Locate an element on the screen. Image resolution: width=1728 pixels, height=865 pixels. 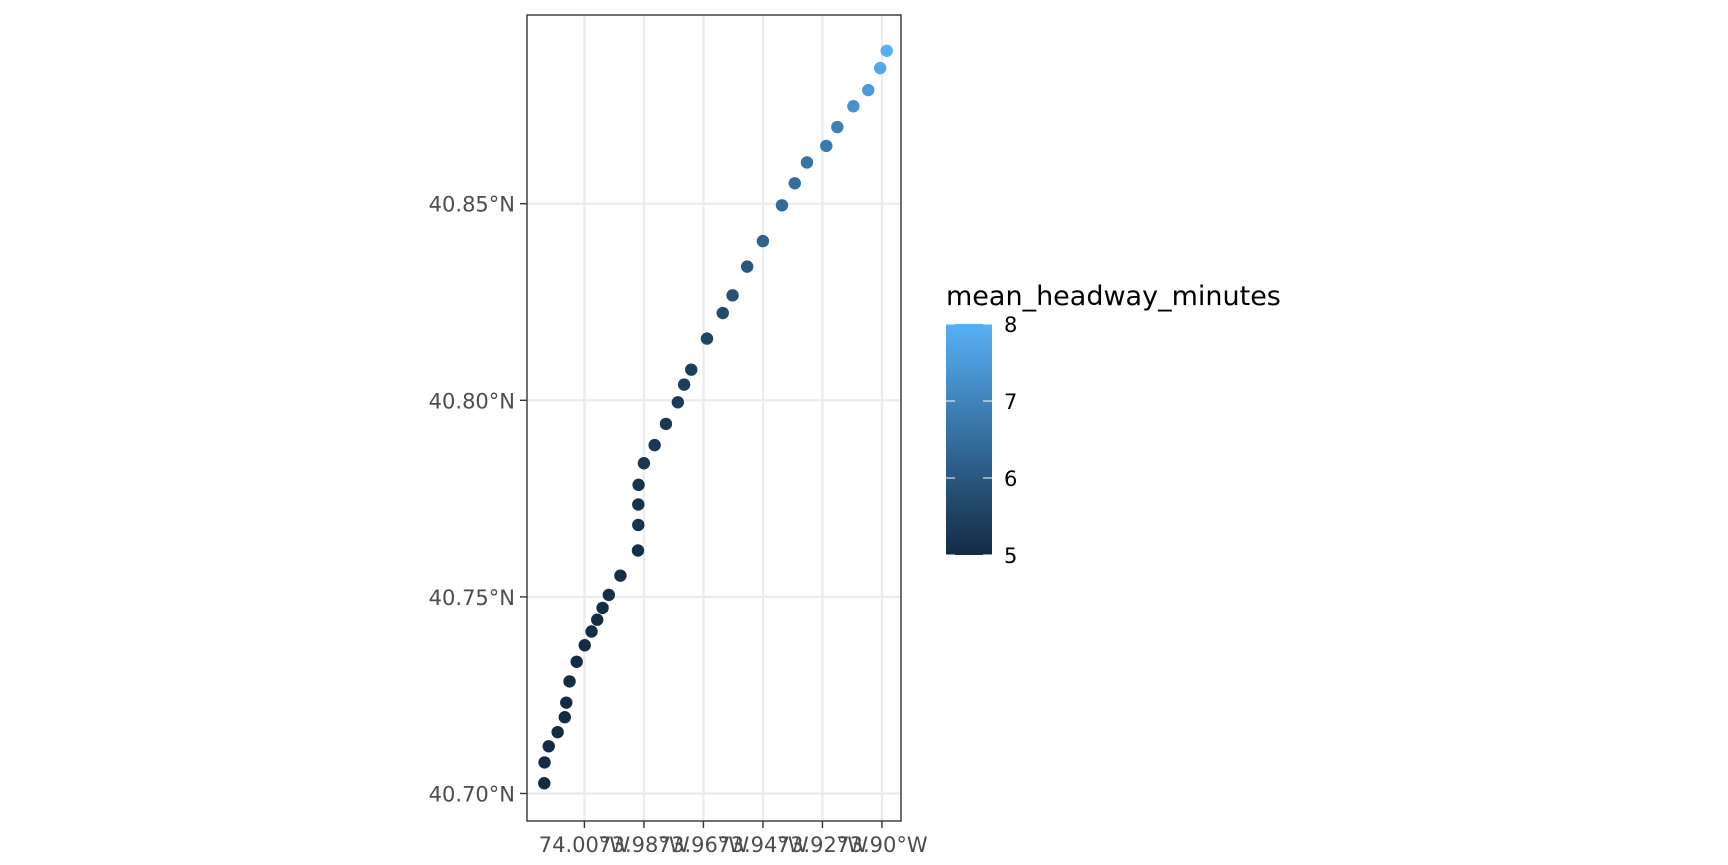
y-tick-label: 40.85°N is located at coordinates (472, 205).